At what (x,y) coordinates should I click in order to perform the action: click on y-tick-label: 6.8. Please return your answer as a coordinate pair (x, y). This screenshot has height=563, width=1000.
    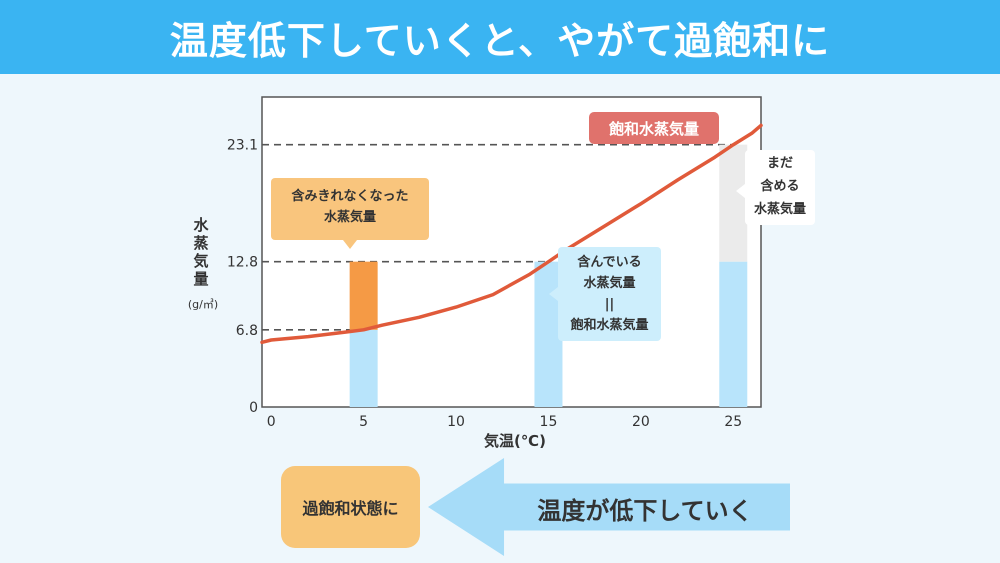
    Looking at the image, I should click on (247, 331).